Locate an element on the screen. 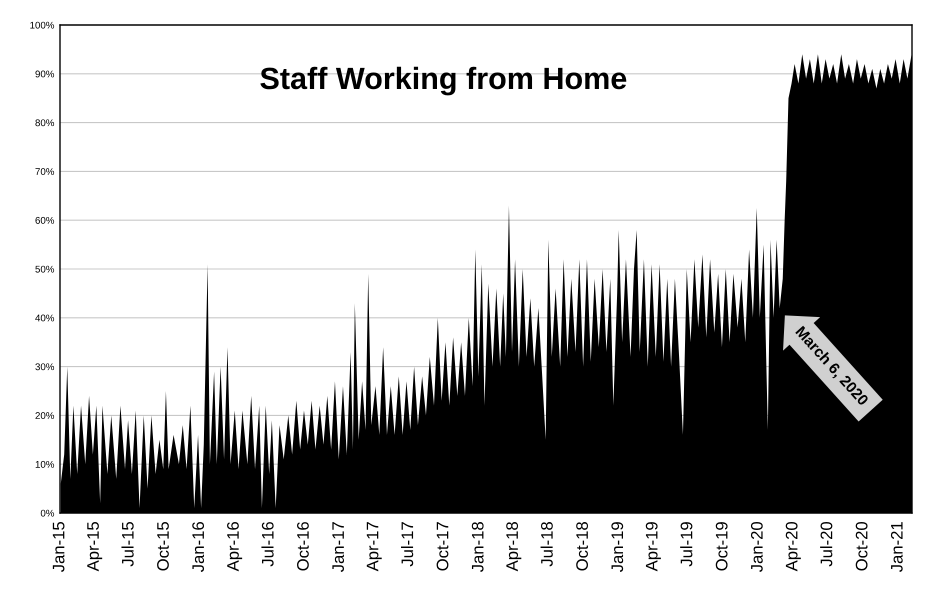 This screenshot has width=945, height=603. x-tick-label: Oct-17 is located at coordinates (442, 546).